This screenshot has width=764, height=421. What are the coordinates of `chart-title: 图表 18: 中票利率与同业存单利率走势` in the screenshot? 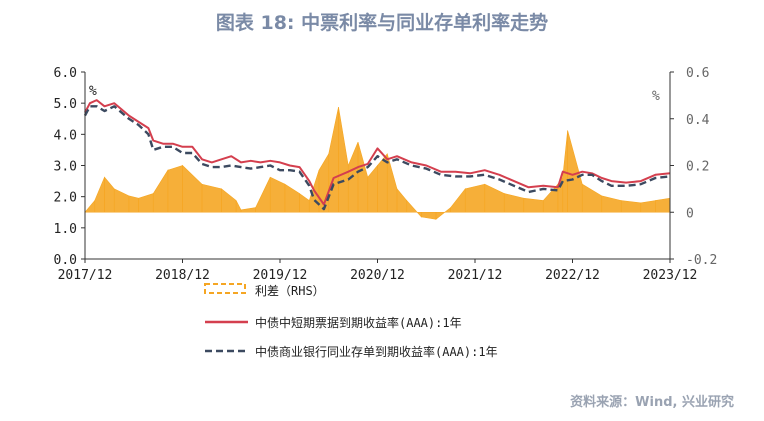 It's located at (382, 23).